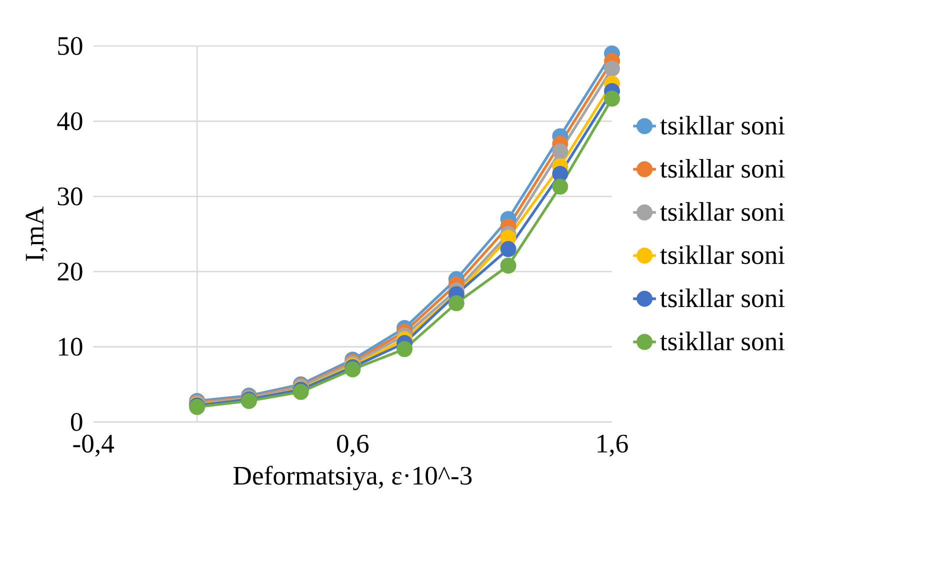 This screenshot has height=562, width=937. What do you see at coordinates (69, 121) in the screenshot?
I see `y-tick-label: 40` at bounding box center [69, 121].